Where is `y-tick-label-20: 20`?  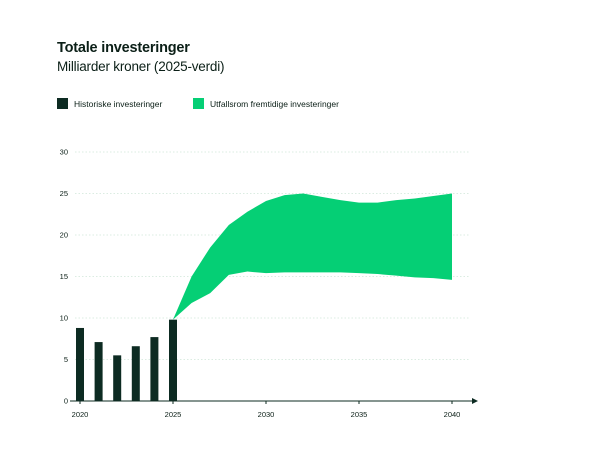
y-tick-label-20: 20 is located at coordinates (64, 235).